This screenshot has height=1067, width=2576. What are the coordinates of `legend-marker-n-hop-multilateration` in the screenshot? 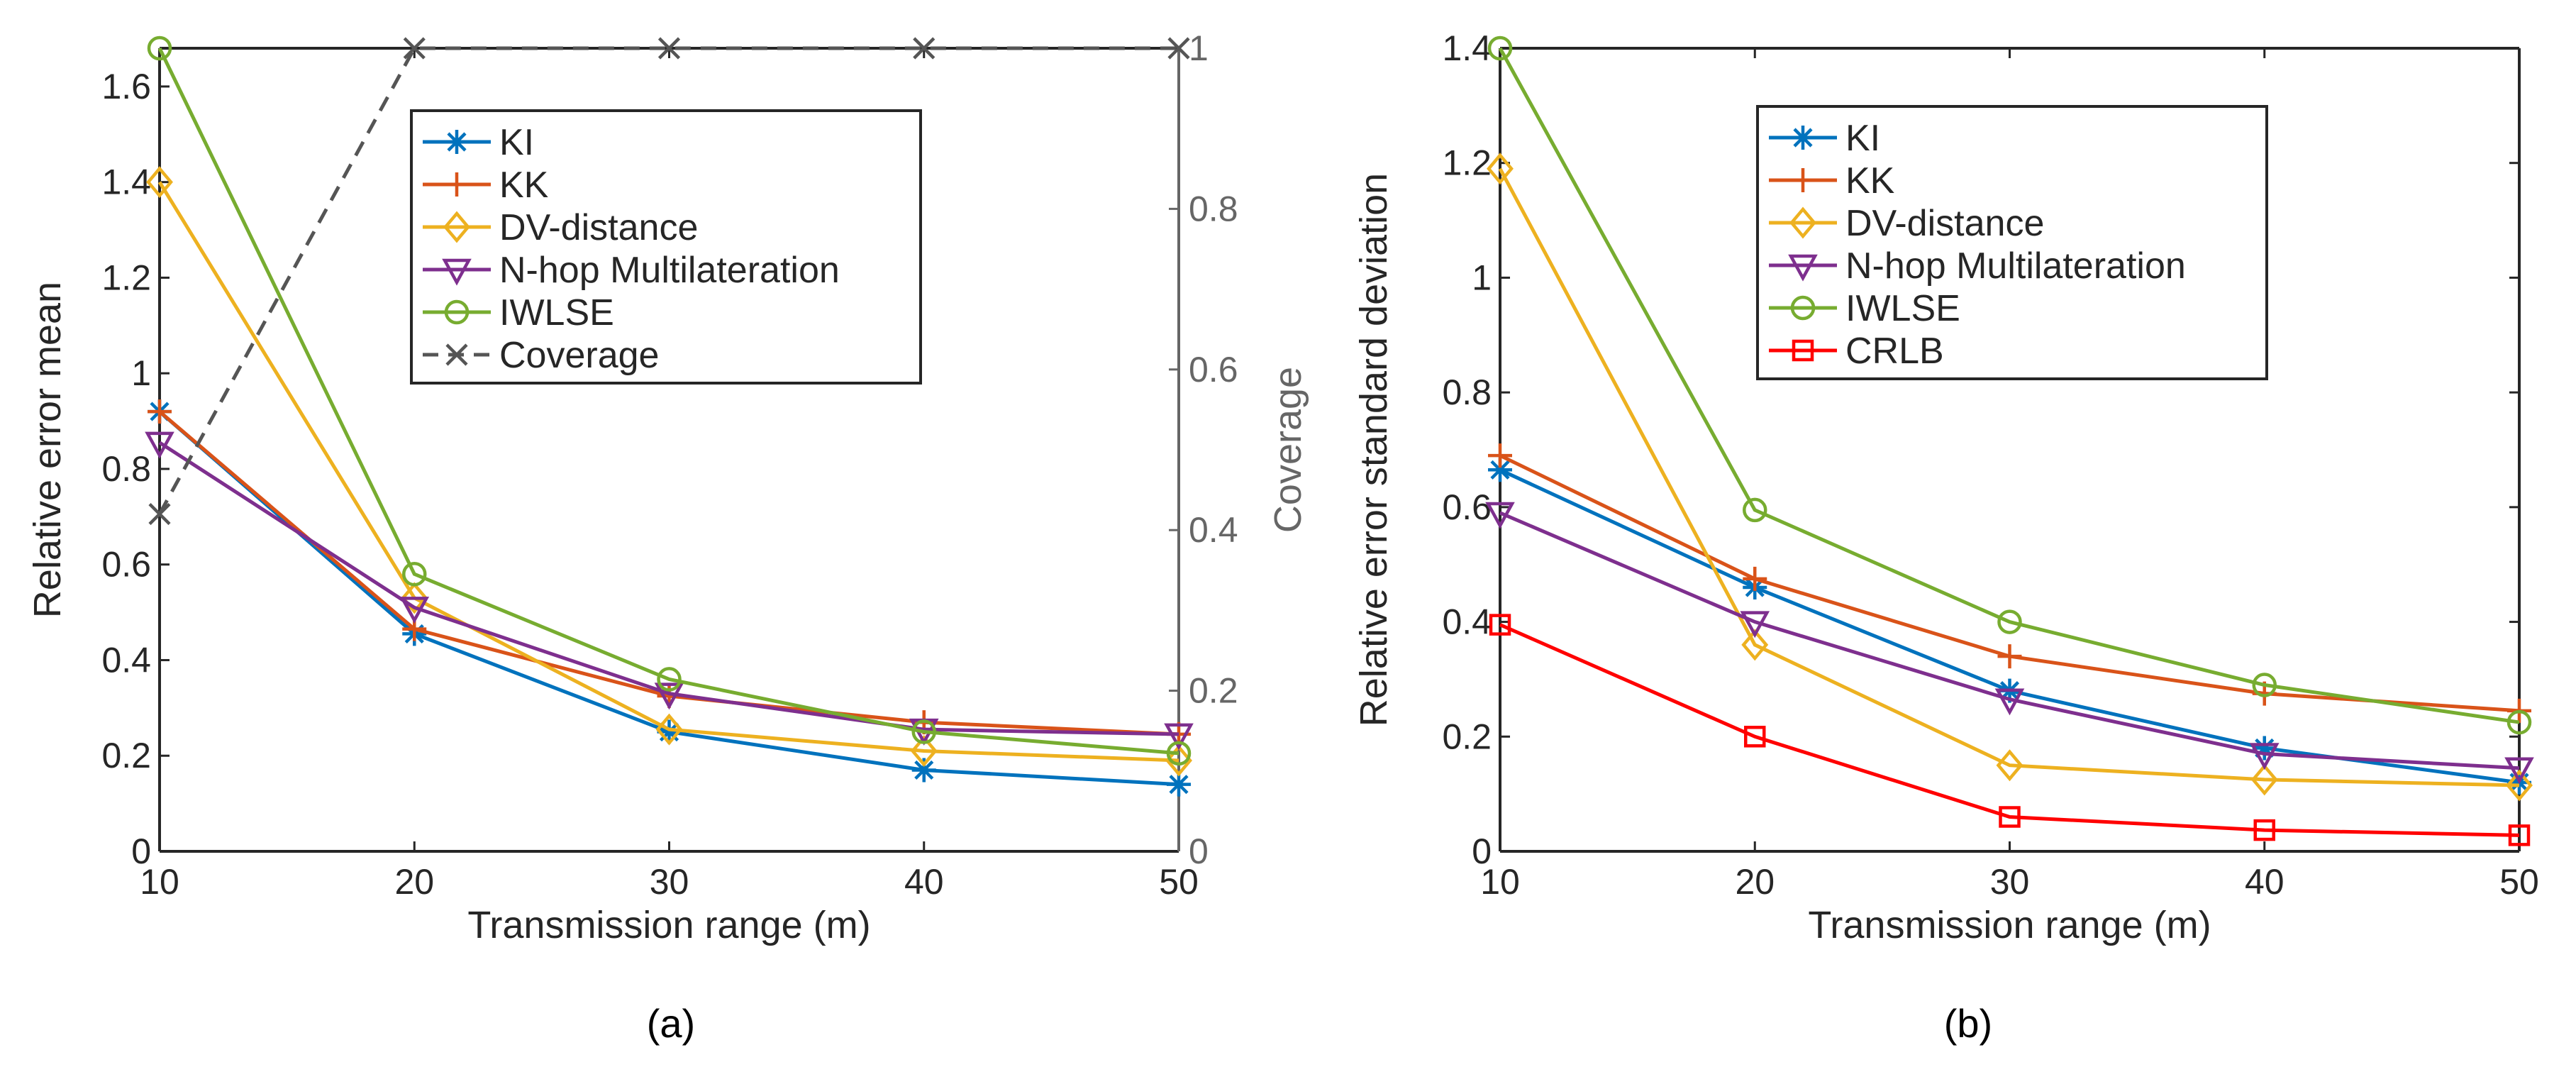 It's located at (1803, 268).